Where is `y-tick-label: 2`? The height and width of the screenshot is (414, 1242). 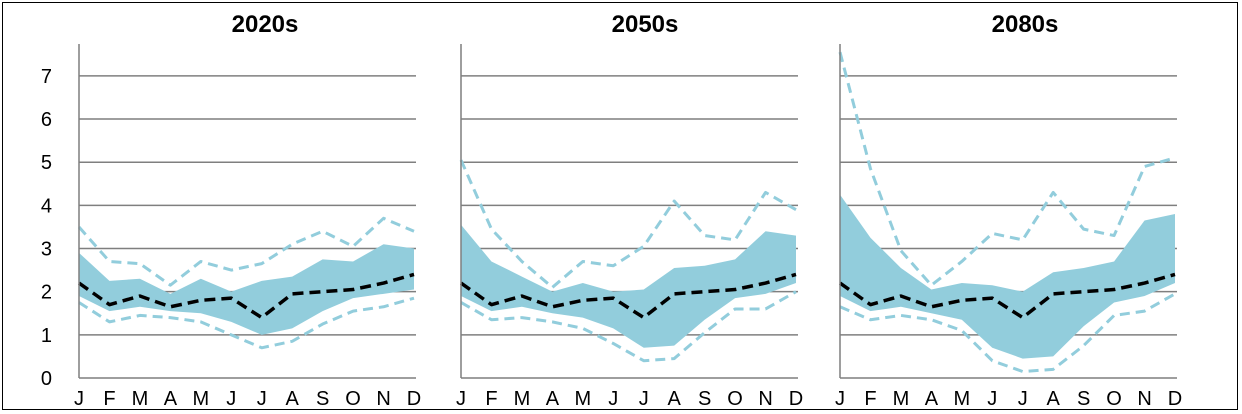
y-tick-label: 2 is located at coordinates (46, 293).